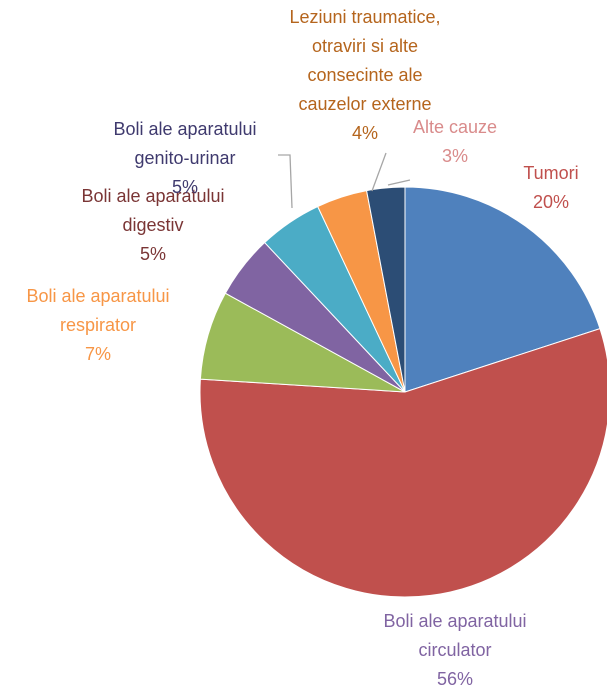 The width and height of the screenshot is (607, 690). Describe the element at coordinates (364, 133) in the screenshot. I see `percent-label: 4%` at that location.